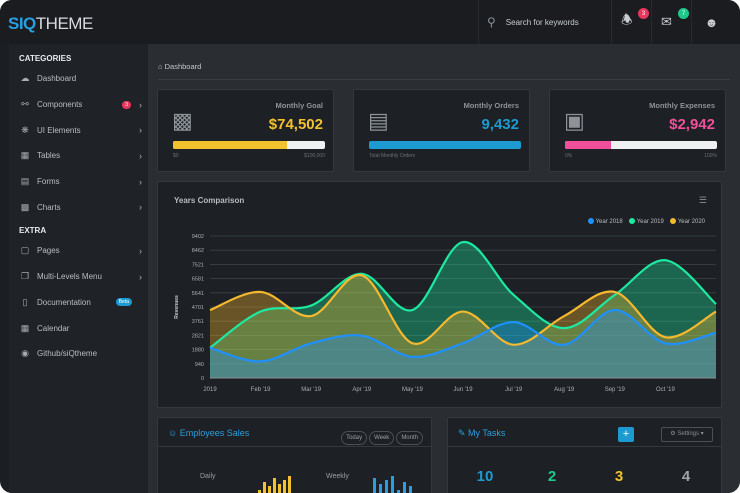 This screenshot has height=493, width=740. Describe the element at coordinates (491, 22) in the screenshot. I see `search-icon: ⚲` at that location.